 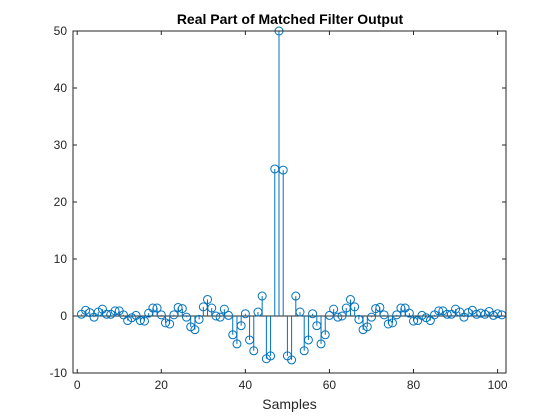 What do you see at coordinates (77, 385) in the screenshot?
I see `x-tick-label: 0` at bounding box center [77, 385].